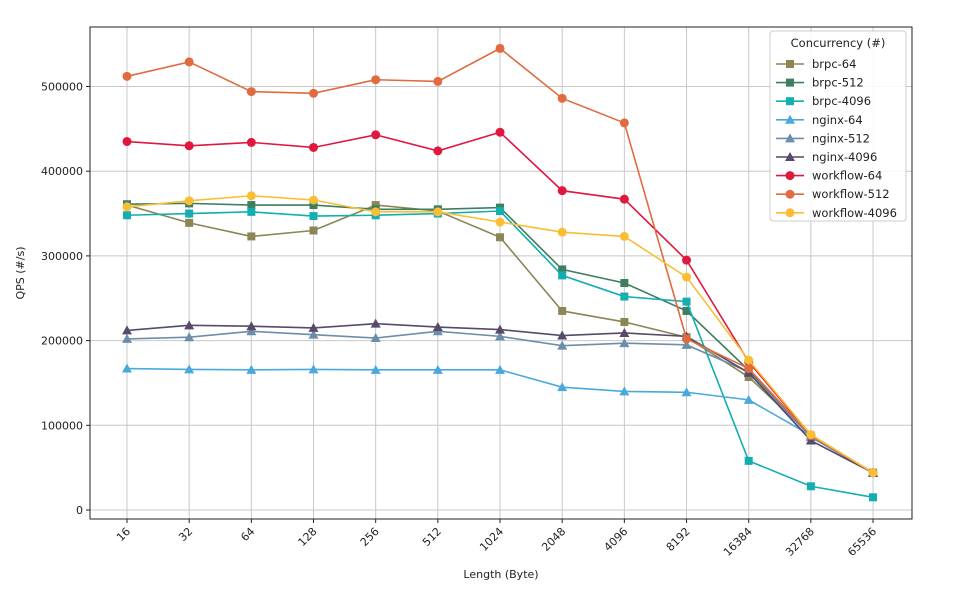 The width and height of the screenshot is (956, 597). What do you see at coordinates (834, 64) in the screenshot?
I see `legend-label: brpc-64` at bounding box center [834, 64].